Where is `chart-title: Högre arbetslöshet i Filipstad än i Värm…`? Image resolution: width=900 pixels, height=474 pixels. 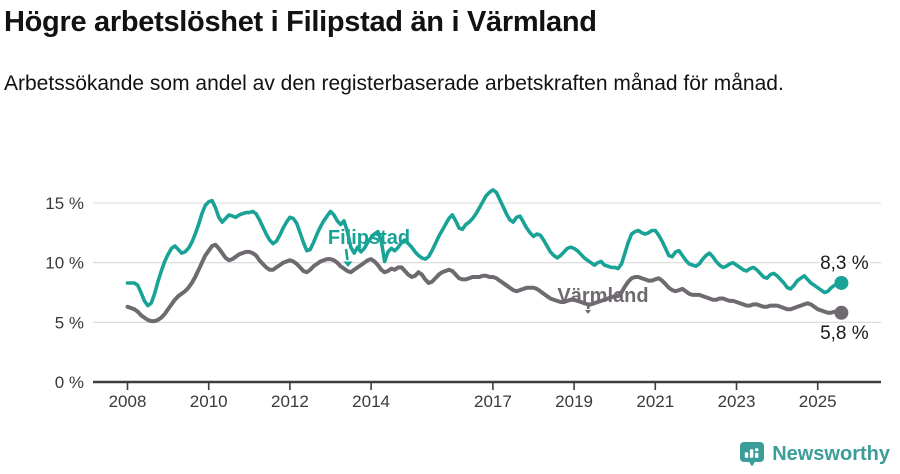
chart-title: Högre arbetslöshet i Filipstad än i Värm… is located at coordinates (300, 22).